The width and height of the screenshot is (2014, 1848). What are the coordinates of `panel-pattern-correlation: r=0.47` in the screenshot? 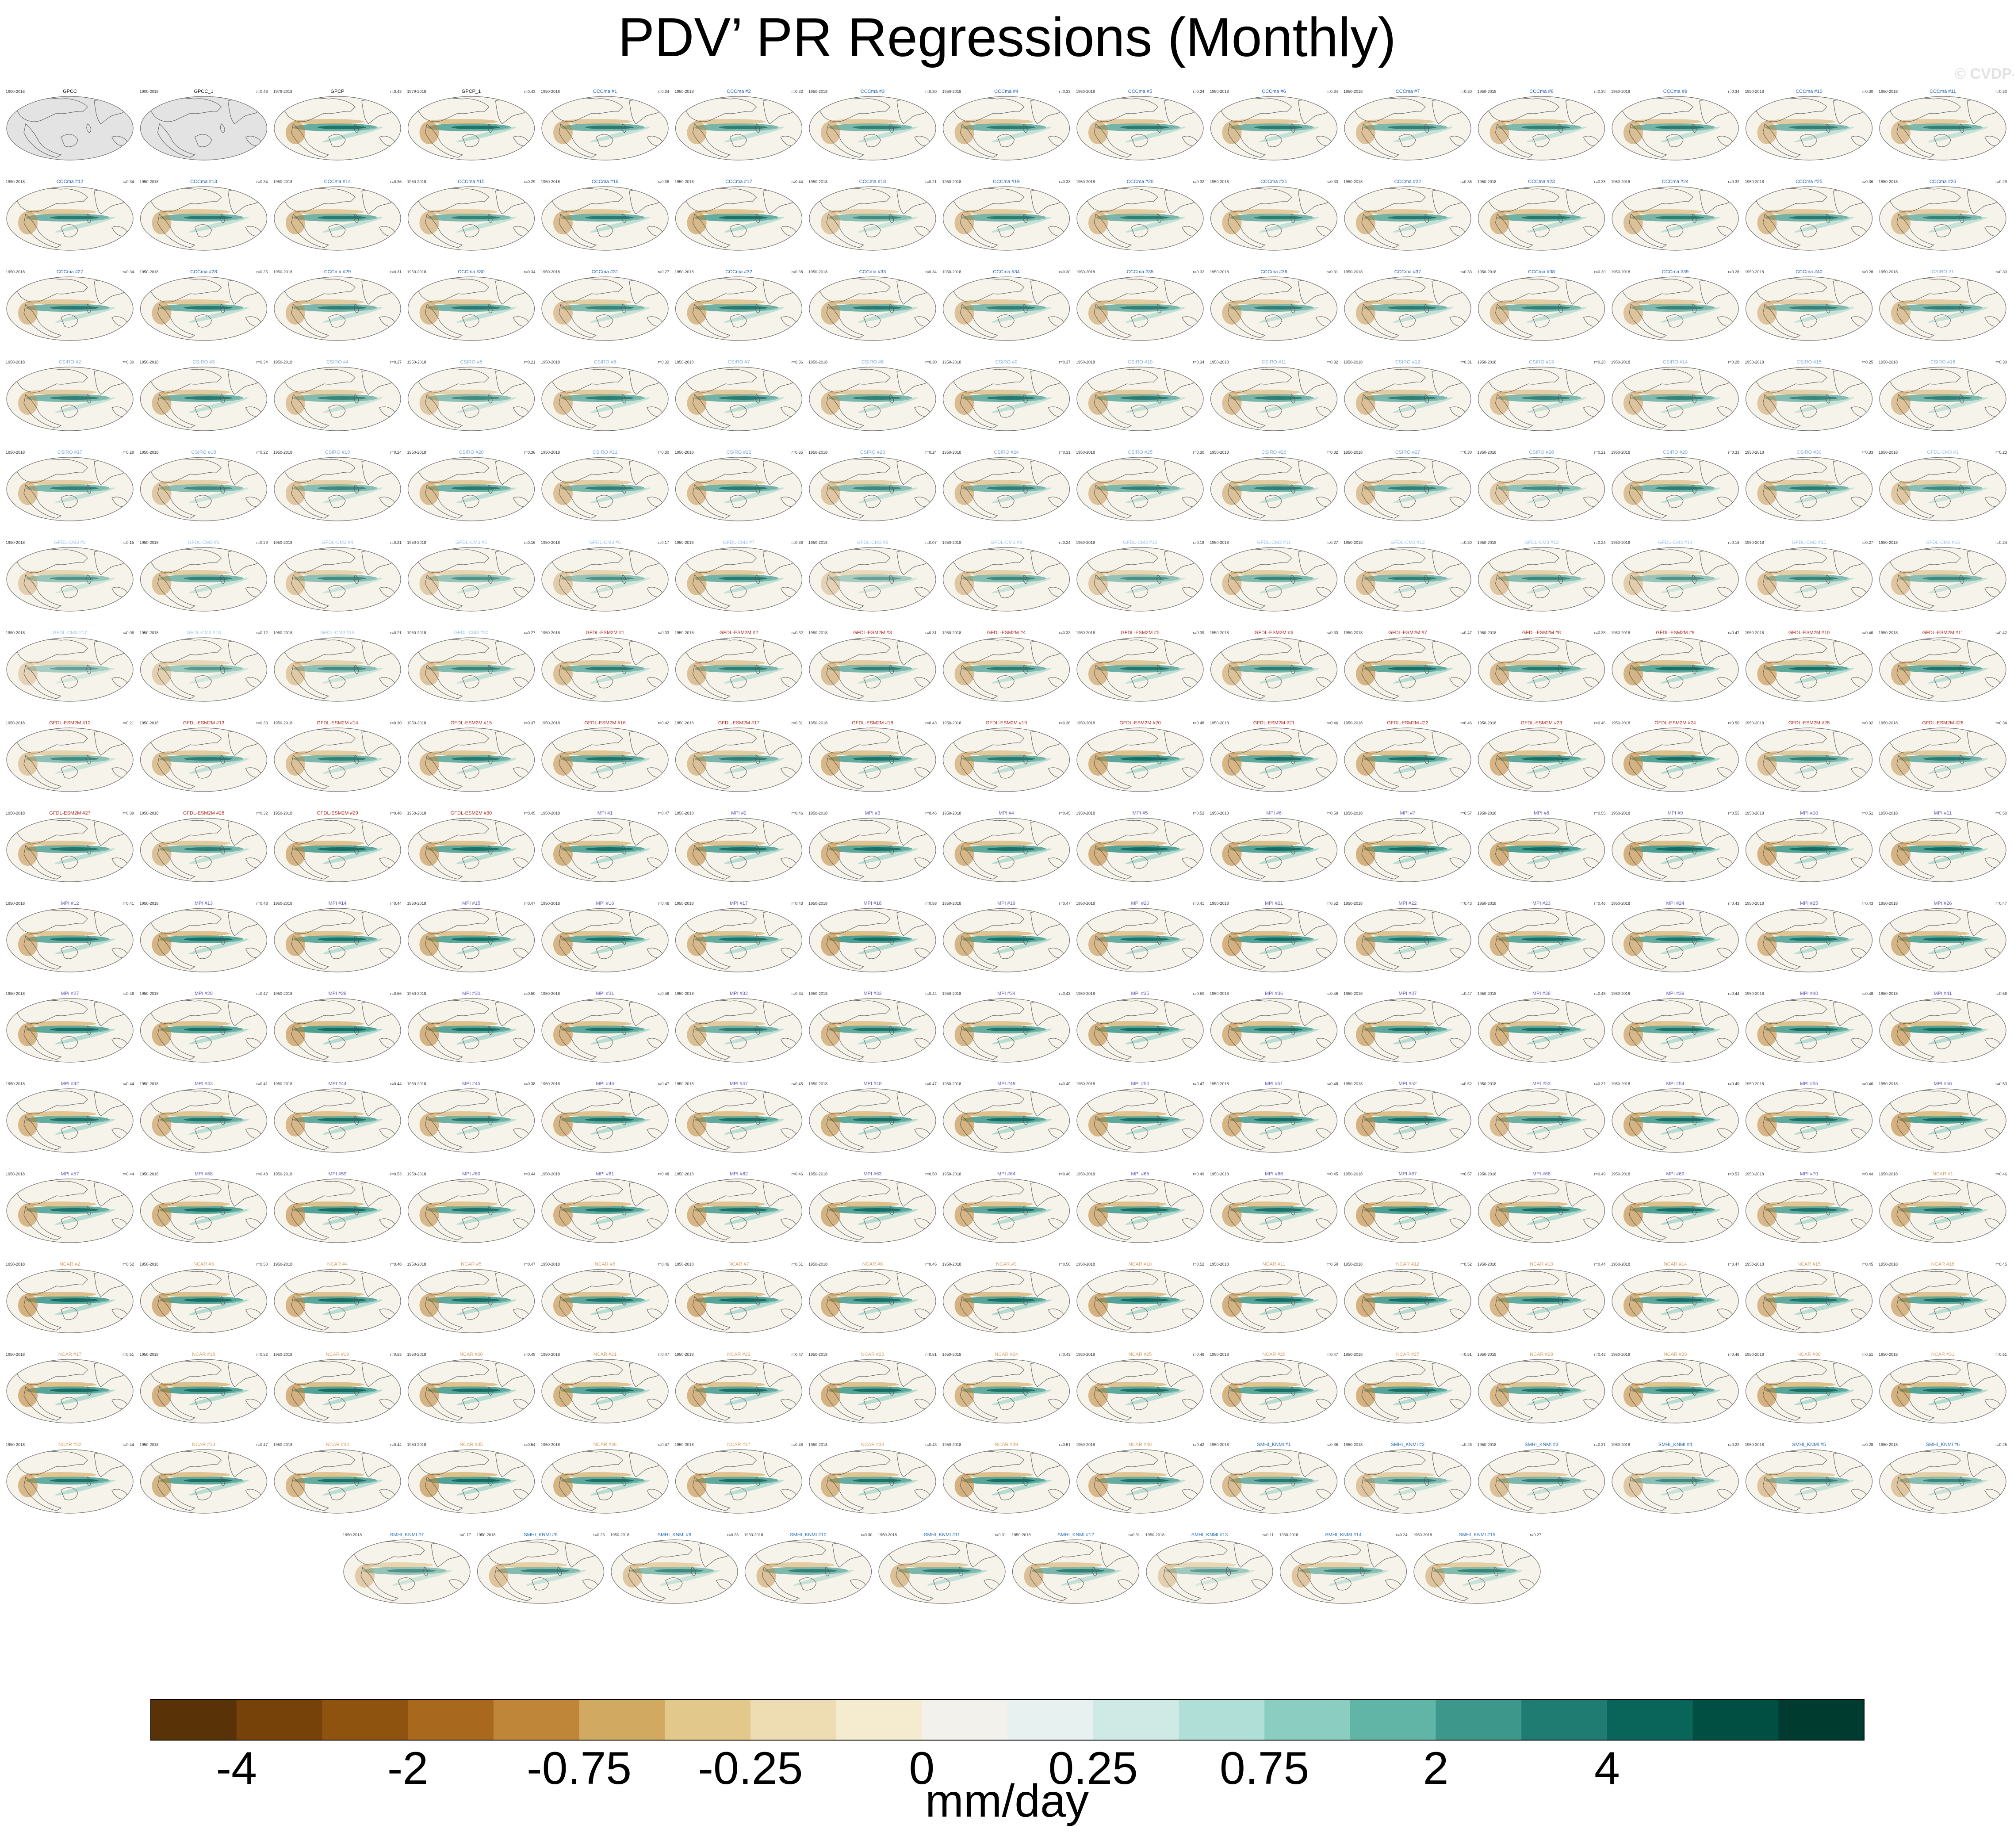 It's located at (1065, 903).